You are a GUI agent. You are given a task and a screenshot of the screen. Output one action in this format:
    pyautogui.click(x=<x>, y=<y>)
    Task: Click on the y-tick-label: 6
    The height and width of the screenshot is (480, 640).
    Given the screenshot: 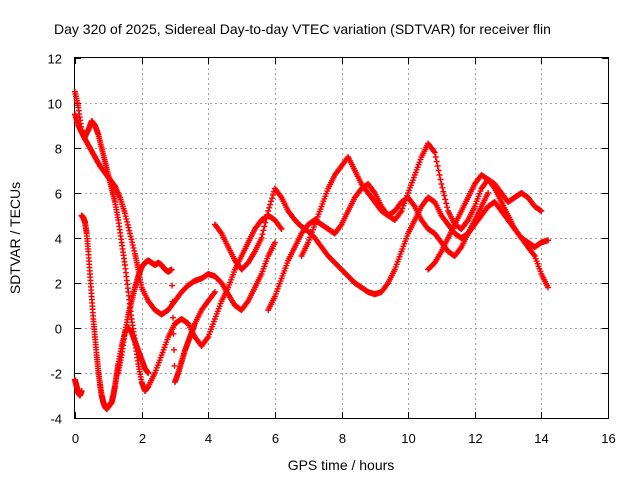 What is the action you would take?
    pyautogui.click(x=58, y=194)
    